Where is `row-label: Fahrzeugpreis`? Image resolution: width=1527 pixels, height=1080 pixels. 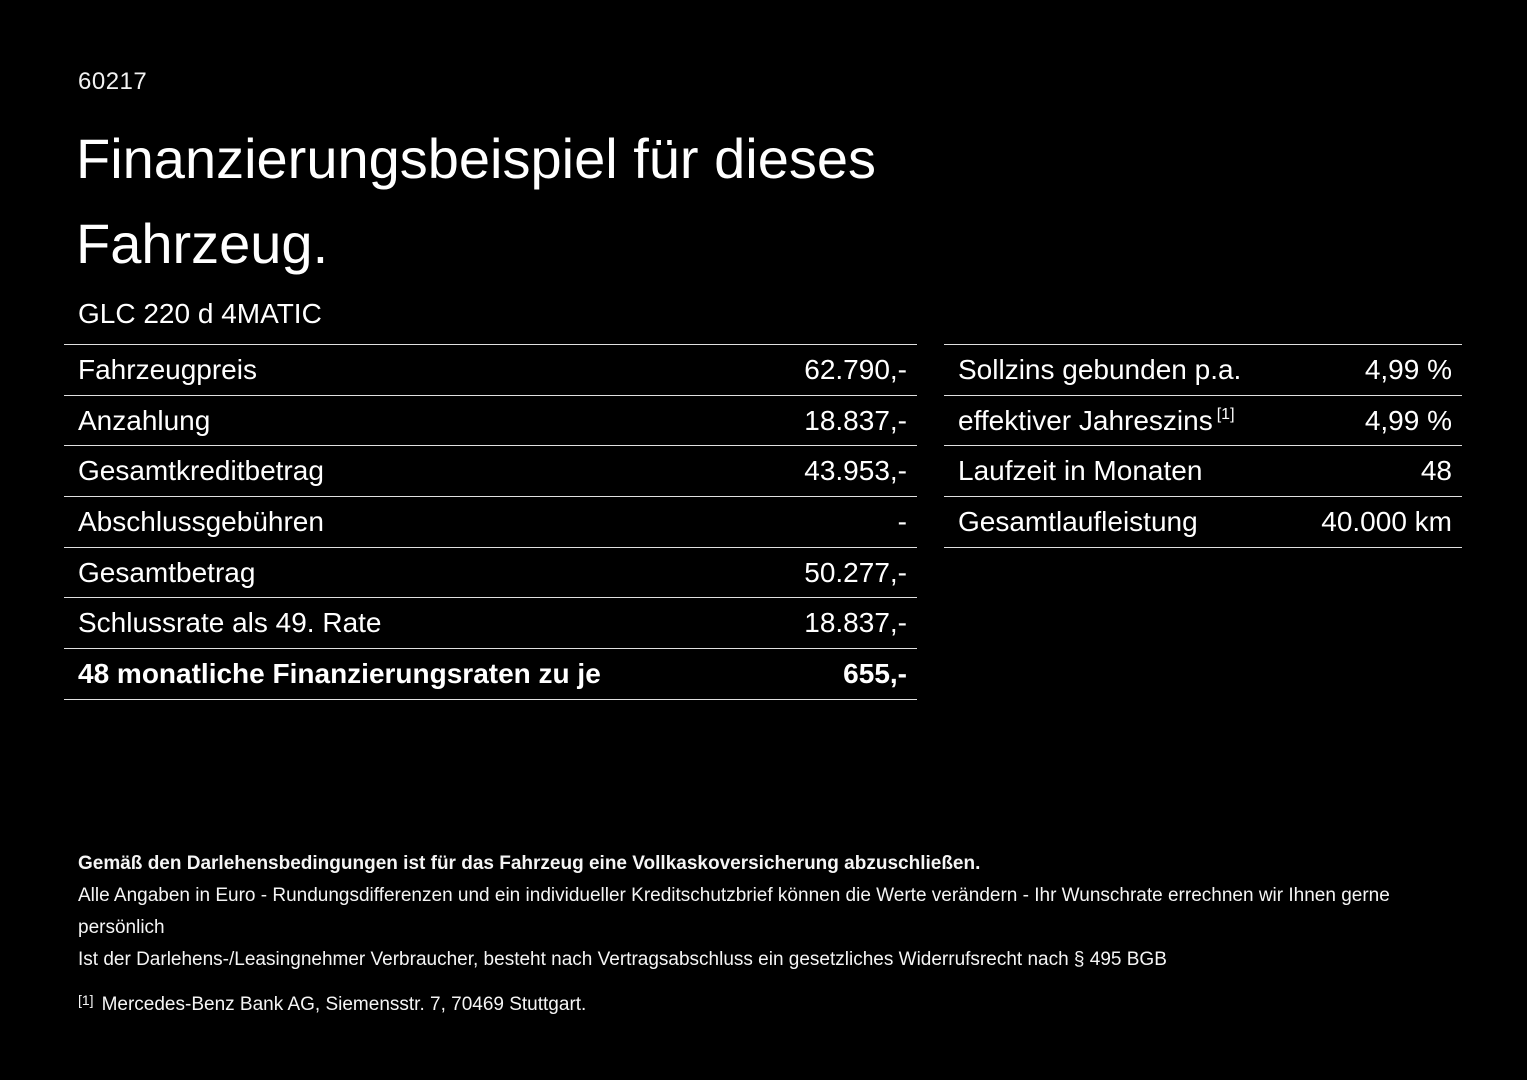
row-label: Fahrzeugpreis is located at coordinates (167, 369).